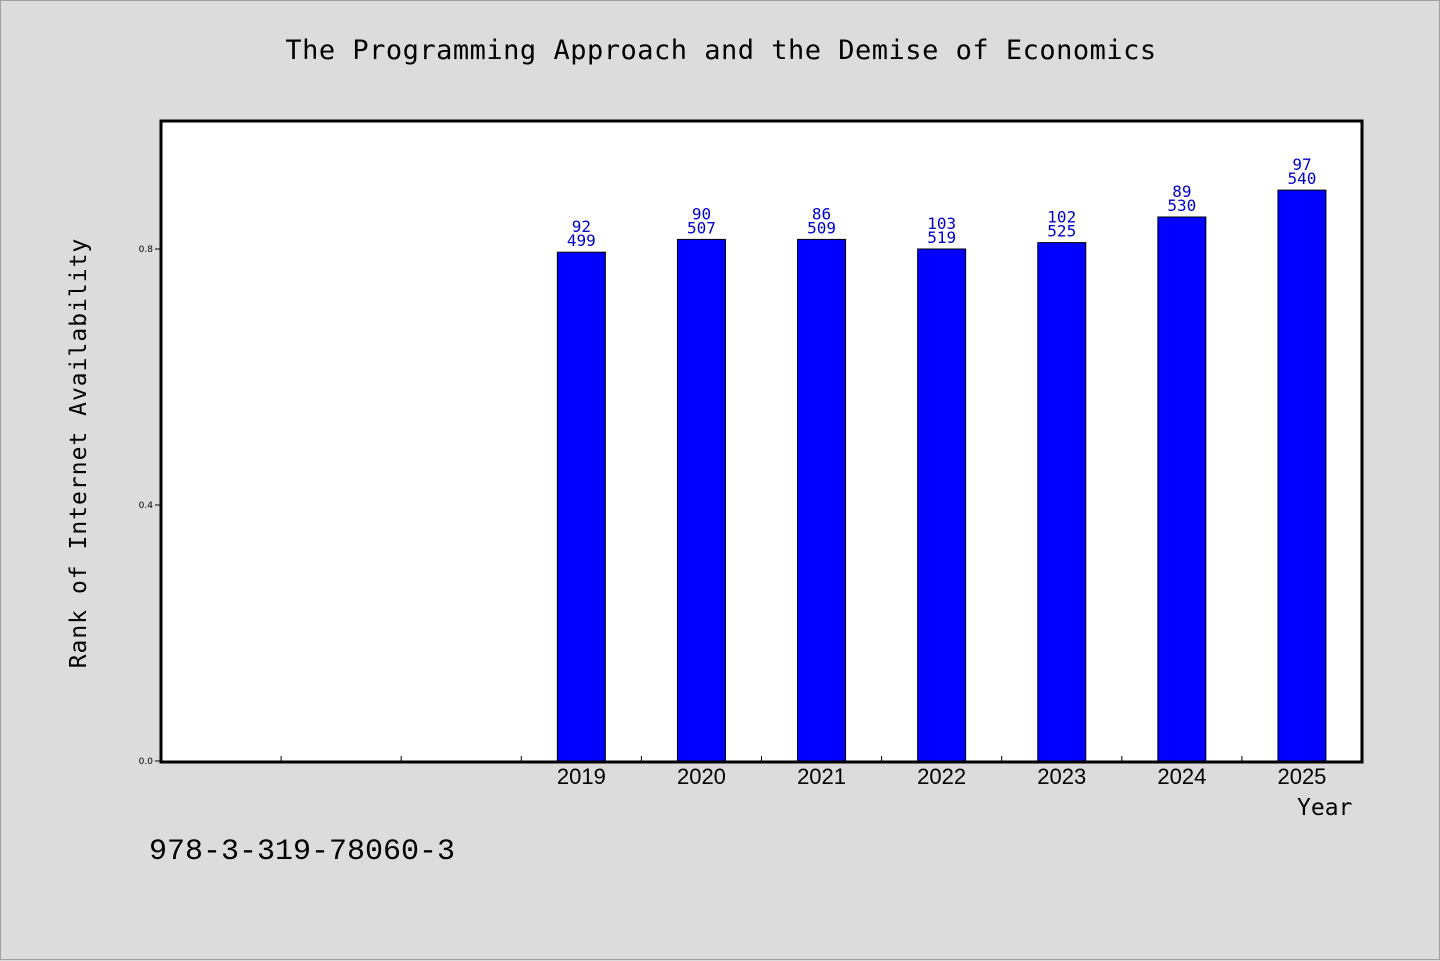  I want to click on bar-label-top: 86, so click(821, 213).